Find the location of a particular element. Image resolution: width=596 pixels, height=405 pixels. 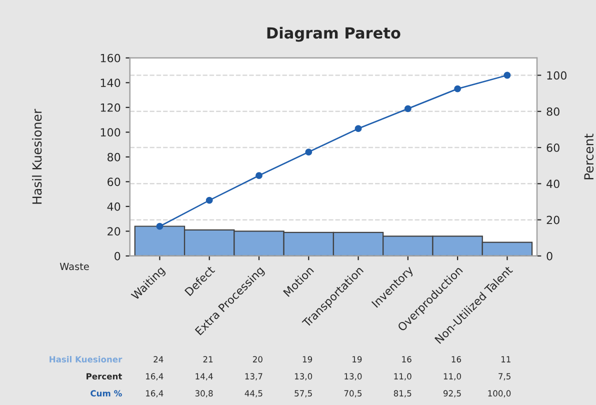

data-label: 16,4 is located at coordinates (155, 394).